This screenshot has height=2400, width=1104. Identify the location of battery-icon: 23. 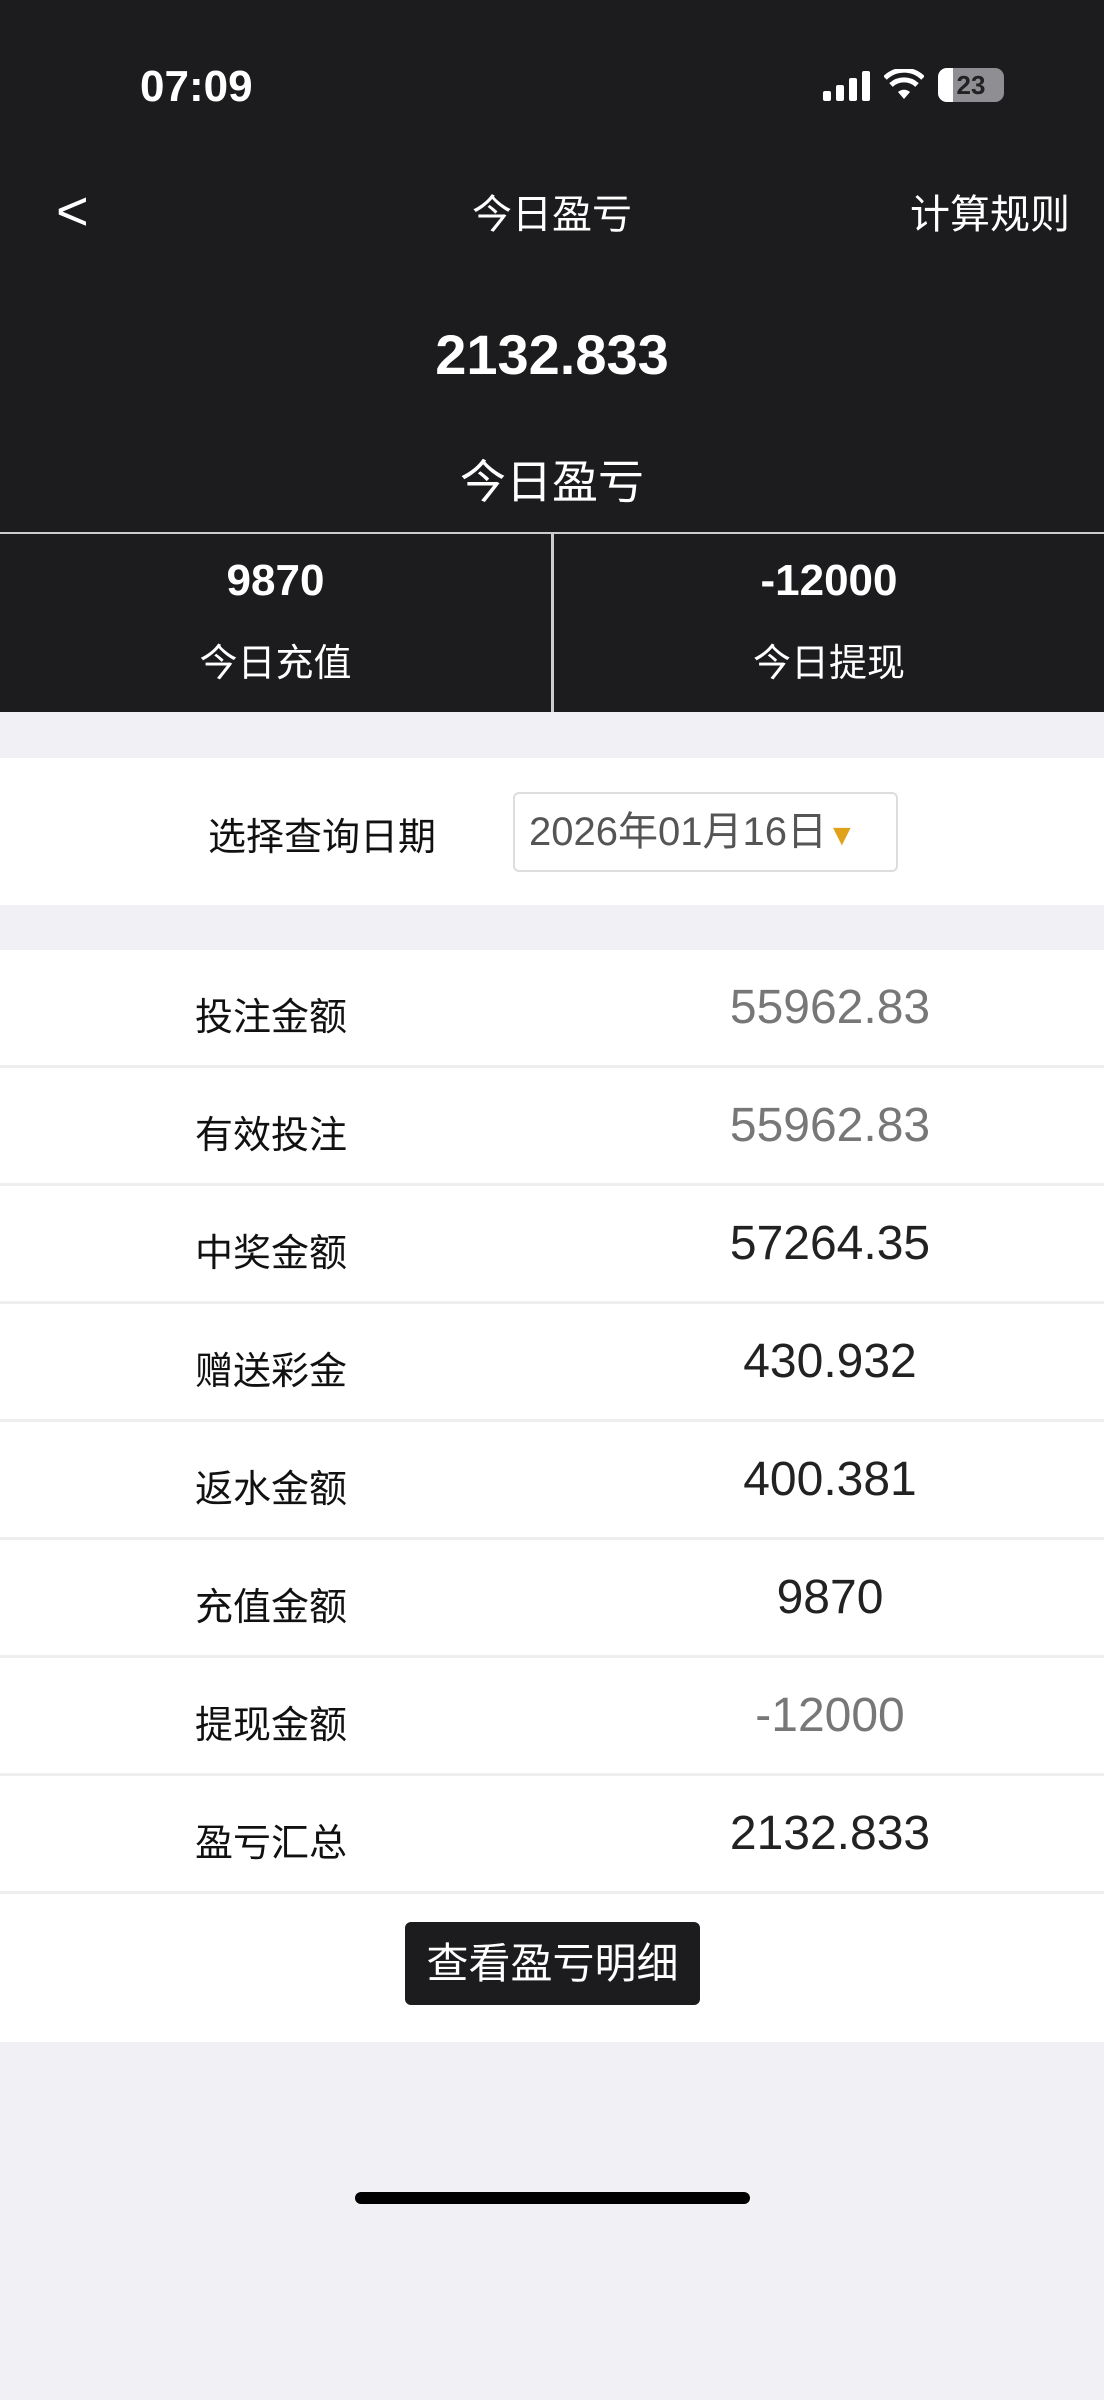
(971, 85).